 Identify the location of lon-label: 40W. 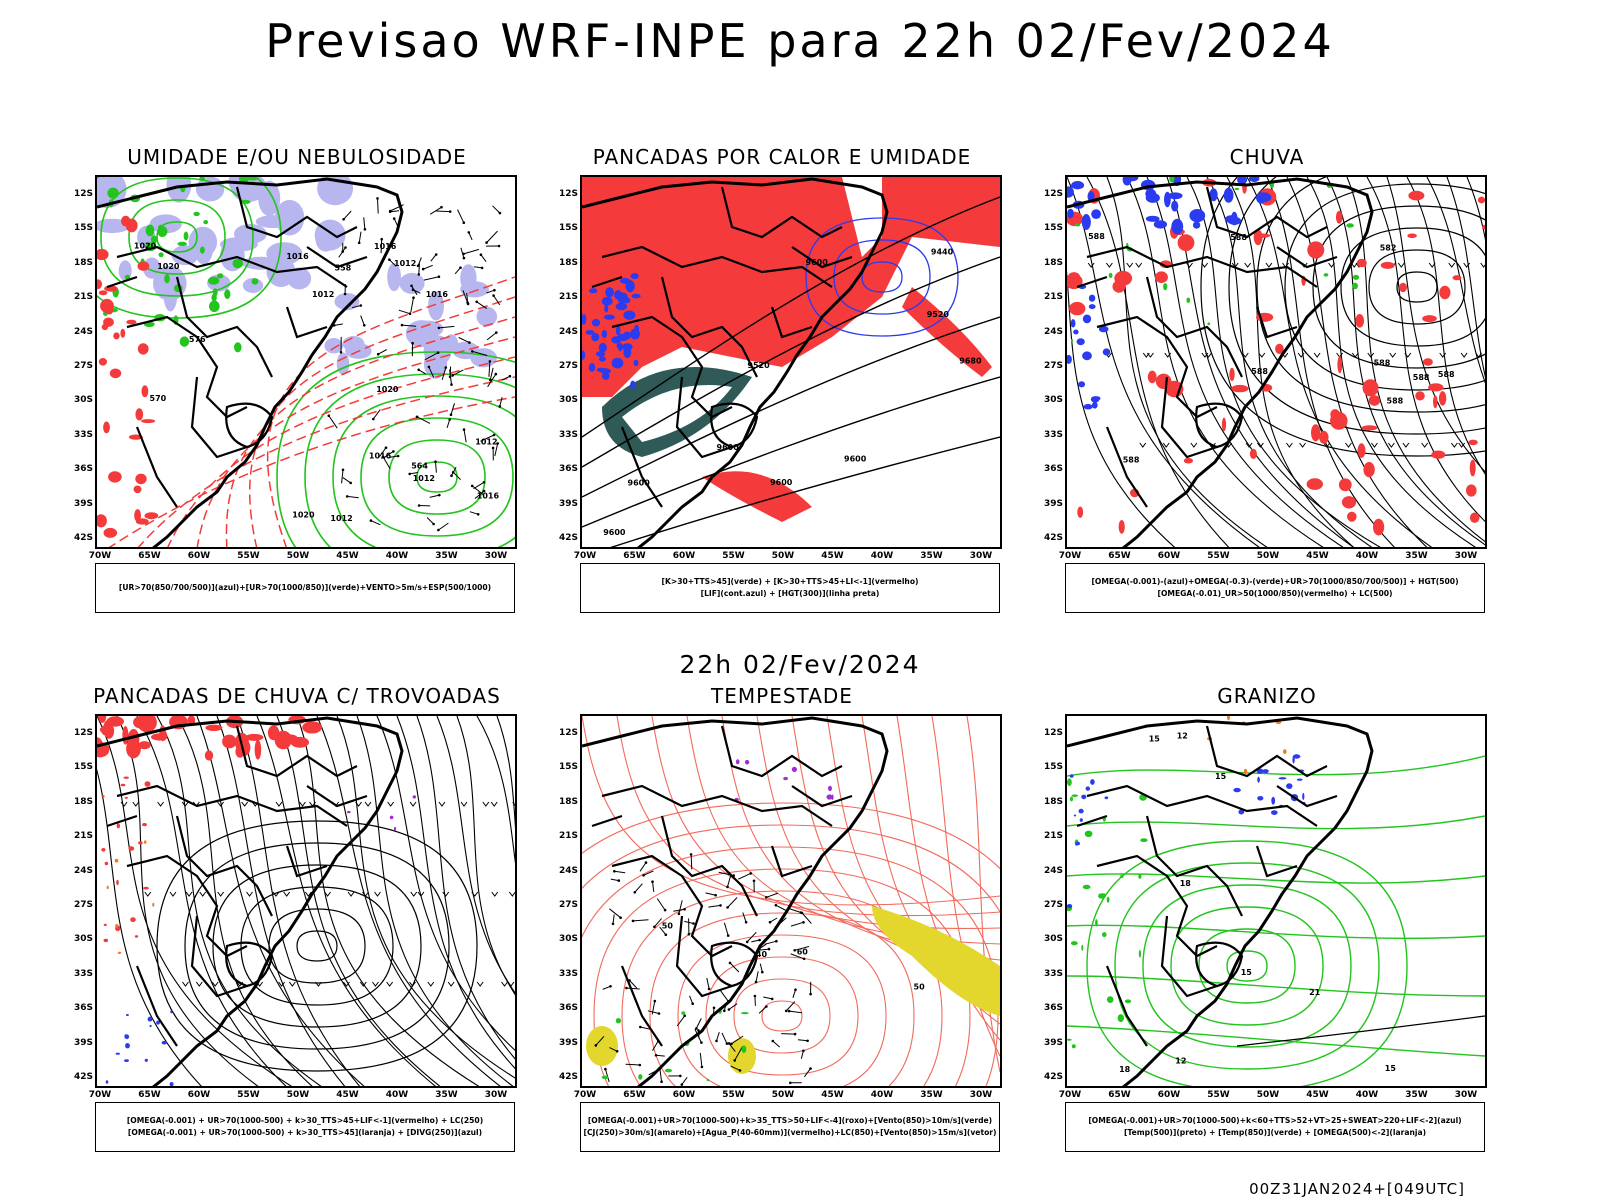
(397, 1095).